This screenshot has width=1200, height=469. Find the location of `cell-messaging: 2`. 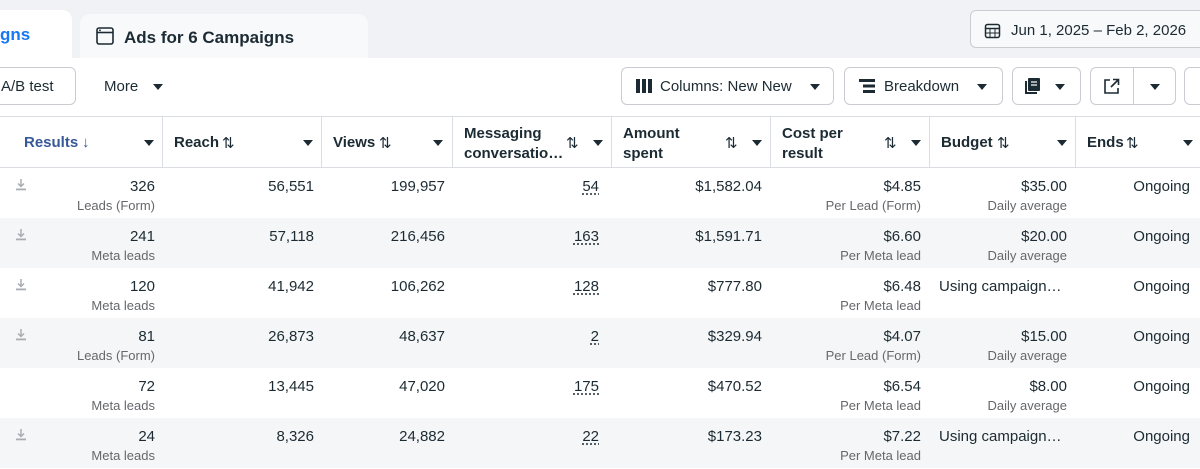

cell-messaging: 2 is located at coordinates (594, 336).